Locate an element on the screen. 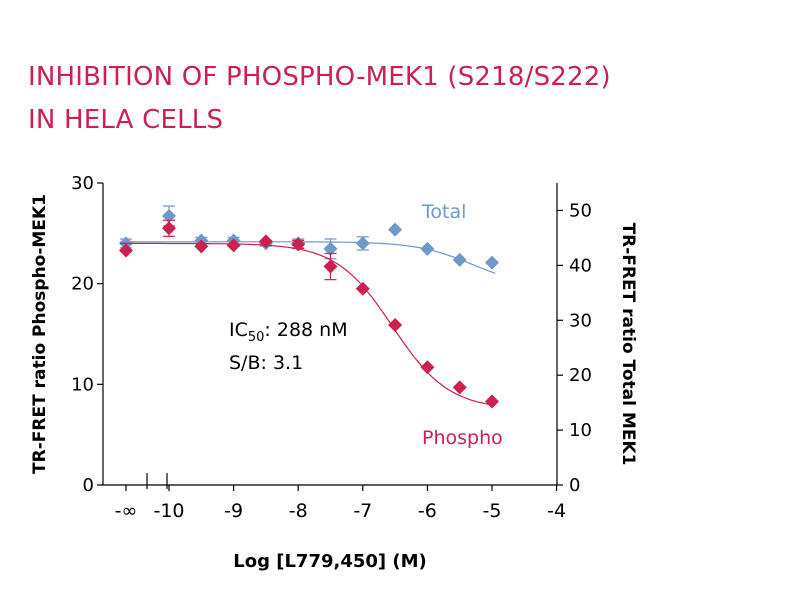 This screenshot has width=800, height=600. series-label-total: Total is located at coordinates (443, 212).